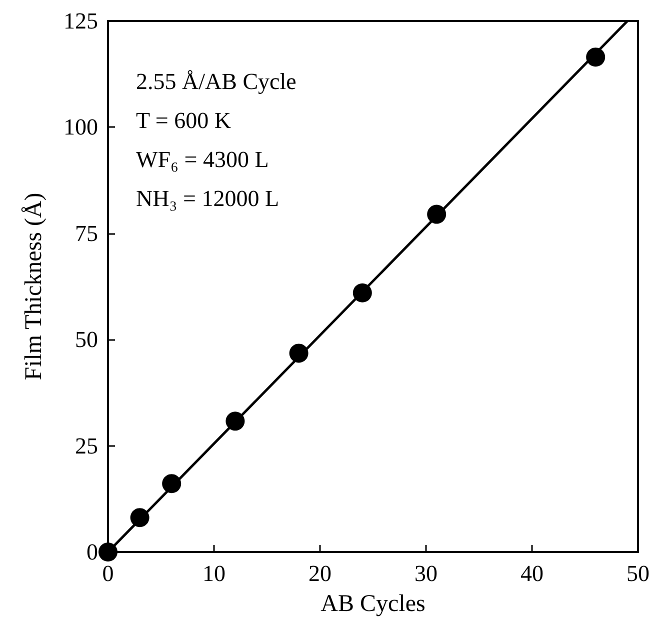 This screenshot has width=659, height=631. What do you see at coordinates (320, 573) in the screenshot?
I see `x-tick-label: 20` at bounding box center [320, 573].